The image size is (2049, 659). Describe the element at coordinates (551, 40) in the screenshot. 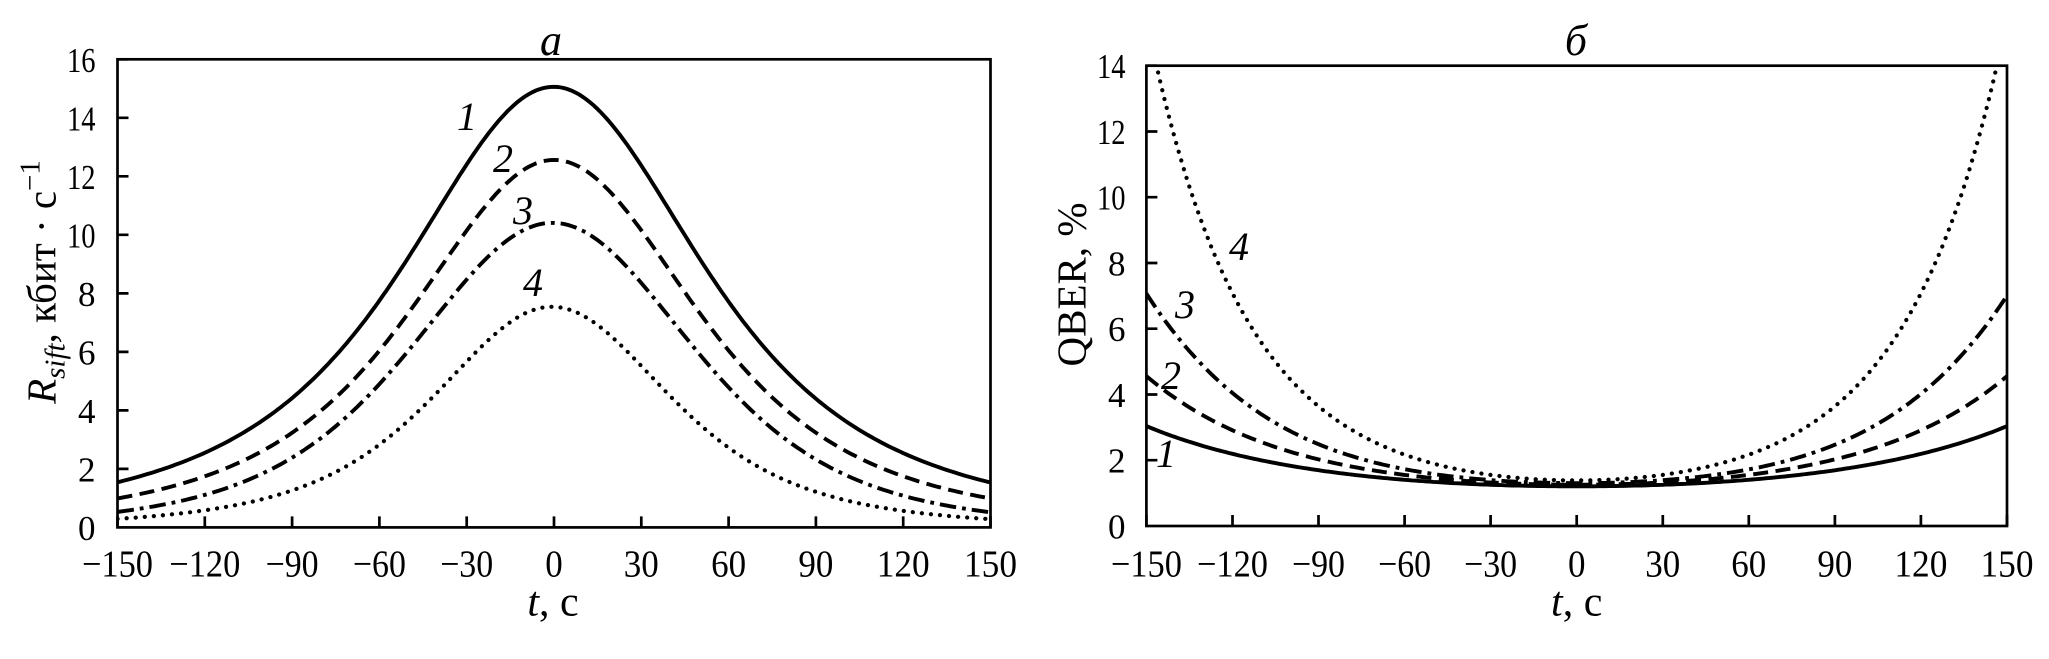

I see `svg-text: a` at that location.